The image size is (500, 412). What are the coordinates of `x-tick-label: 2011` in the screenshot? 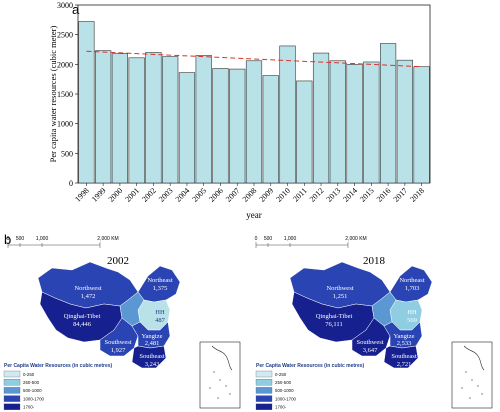 It's located at (299, 194).